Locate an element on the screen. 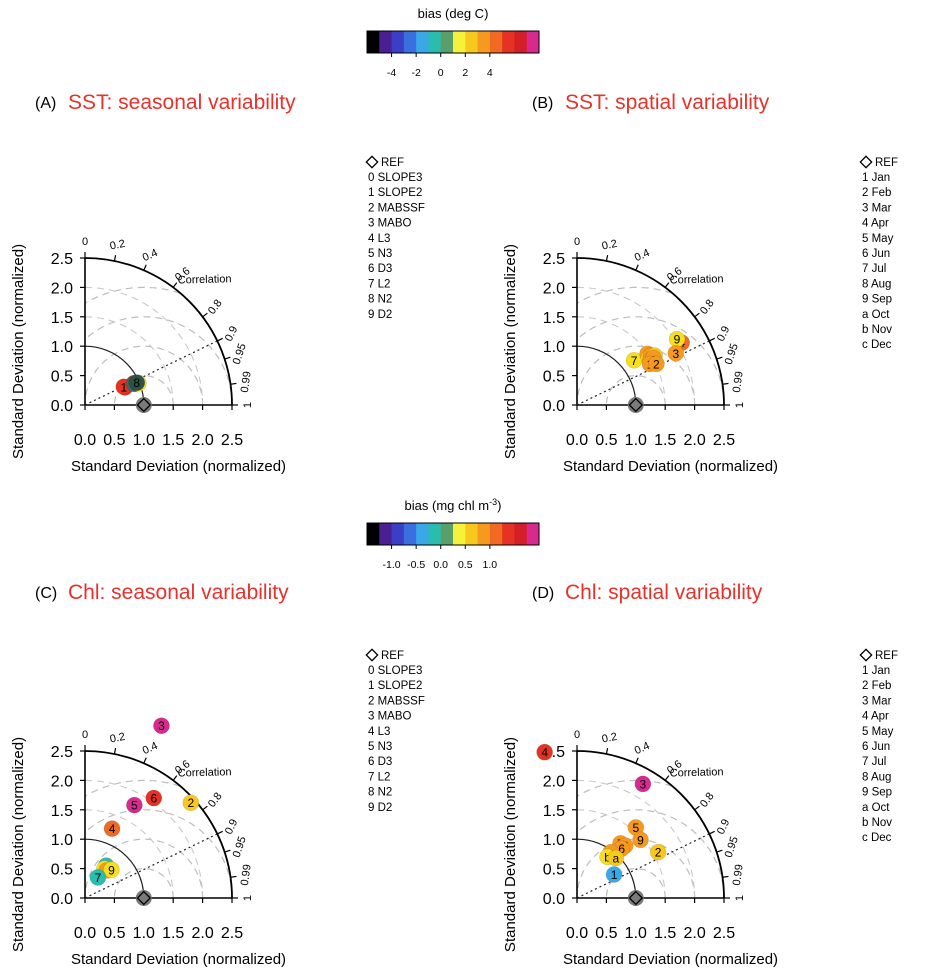 The width and height of the screenshot is (925, 971). colorbar-title-sup: -3 is located at coordinates (493, 502).